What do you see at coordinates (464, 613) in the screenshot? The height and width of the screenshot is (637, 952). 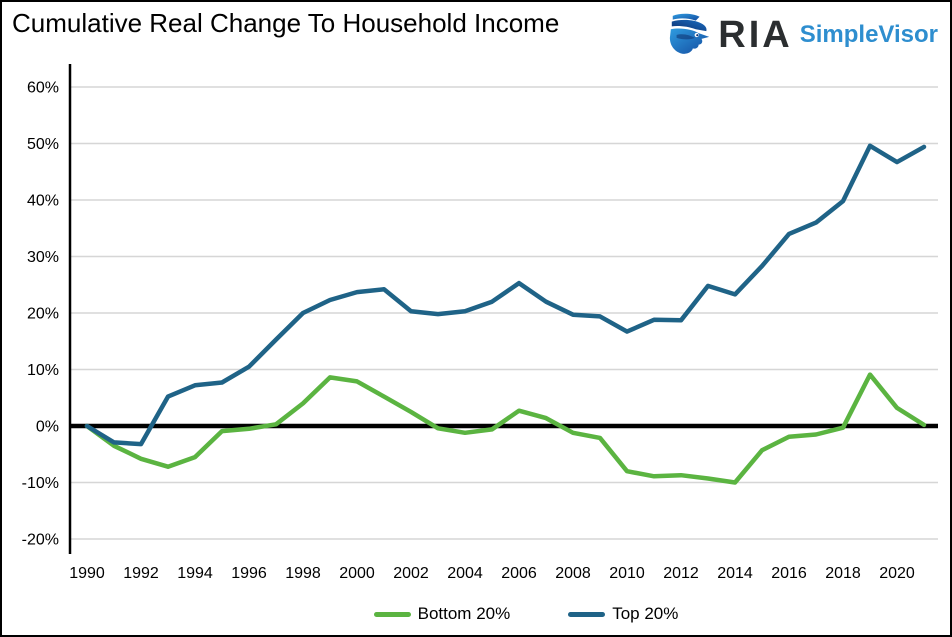 I see `legend-label-bottom-20: Bottom 20%` at bounding box center [464, 613].